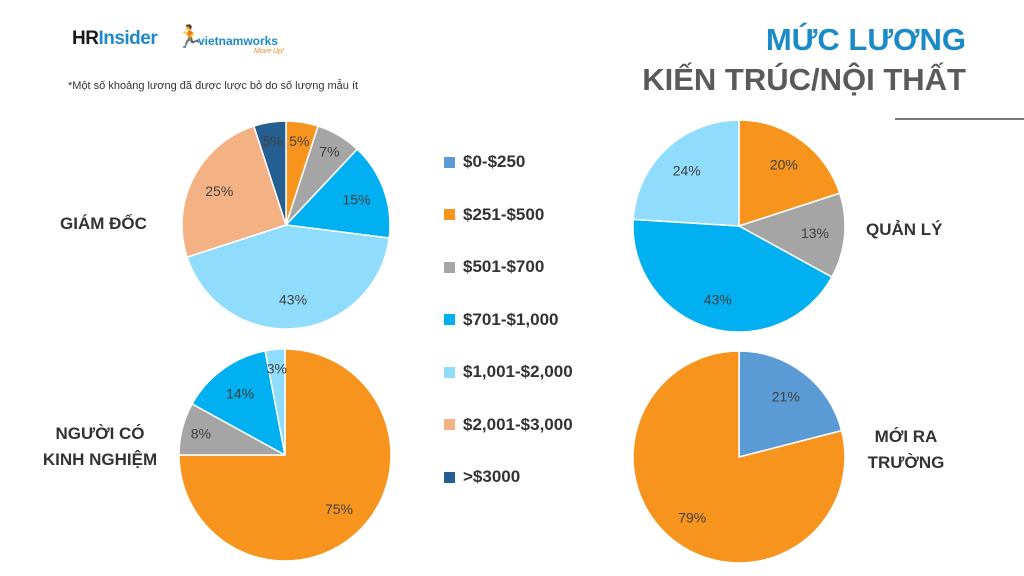 The image size is (1024, 576). Describe the element at coordinates (356, 200) in the screenshot. I see `pie-data-label: 15%` at that location.